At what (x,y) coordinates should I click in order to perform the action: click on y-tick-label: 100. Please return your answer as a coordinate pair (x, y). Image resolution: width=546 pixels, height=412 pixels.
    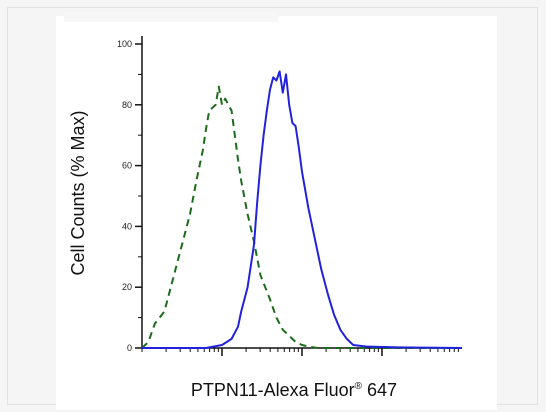
    Looking at the image, I should click on (124, 44).